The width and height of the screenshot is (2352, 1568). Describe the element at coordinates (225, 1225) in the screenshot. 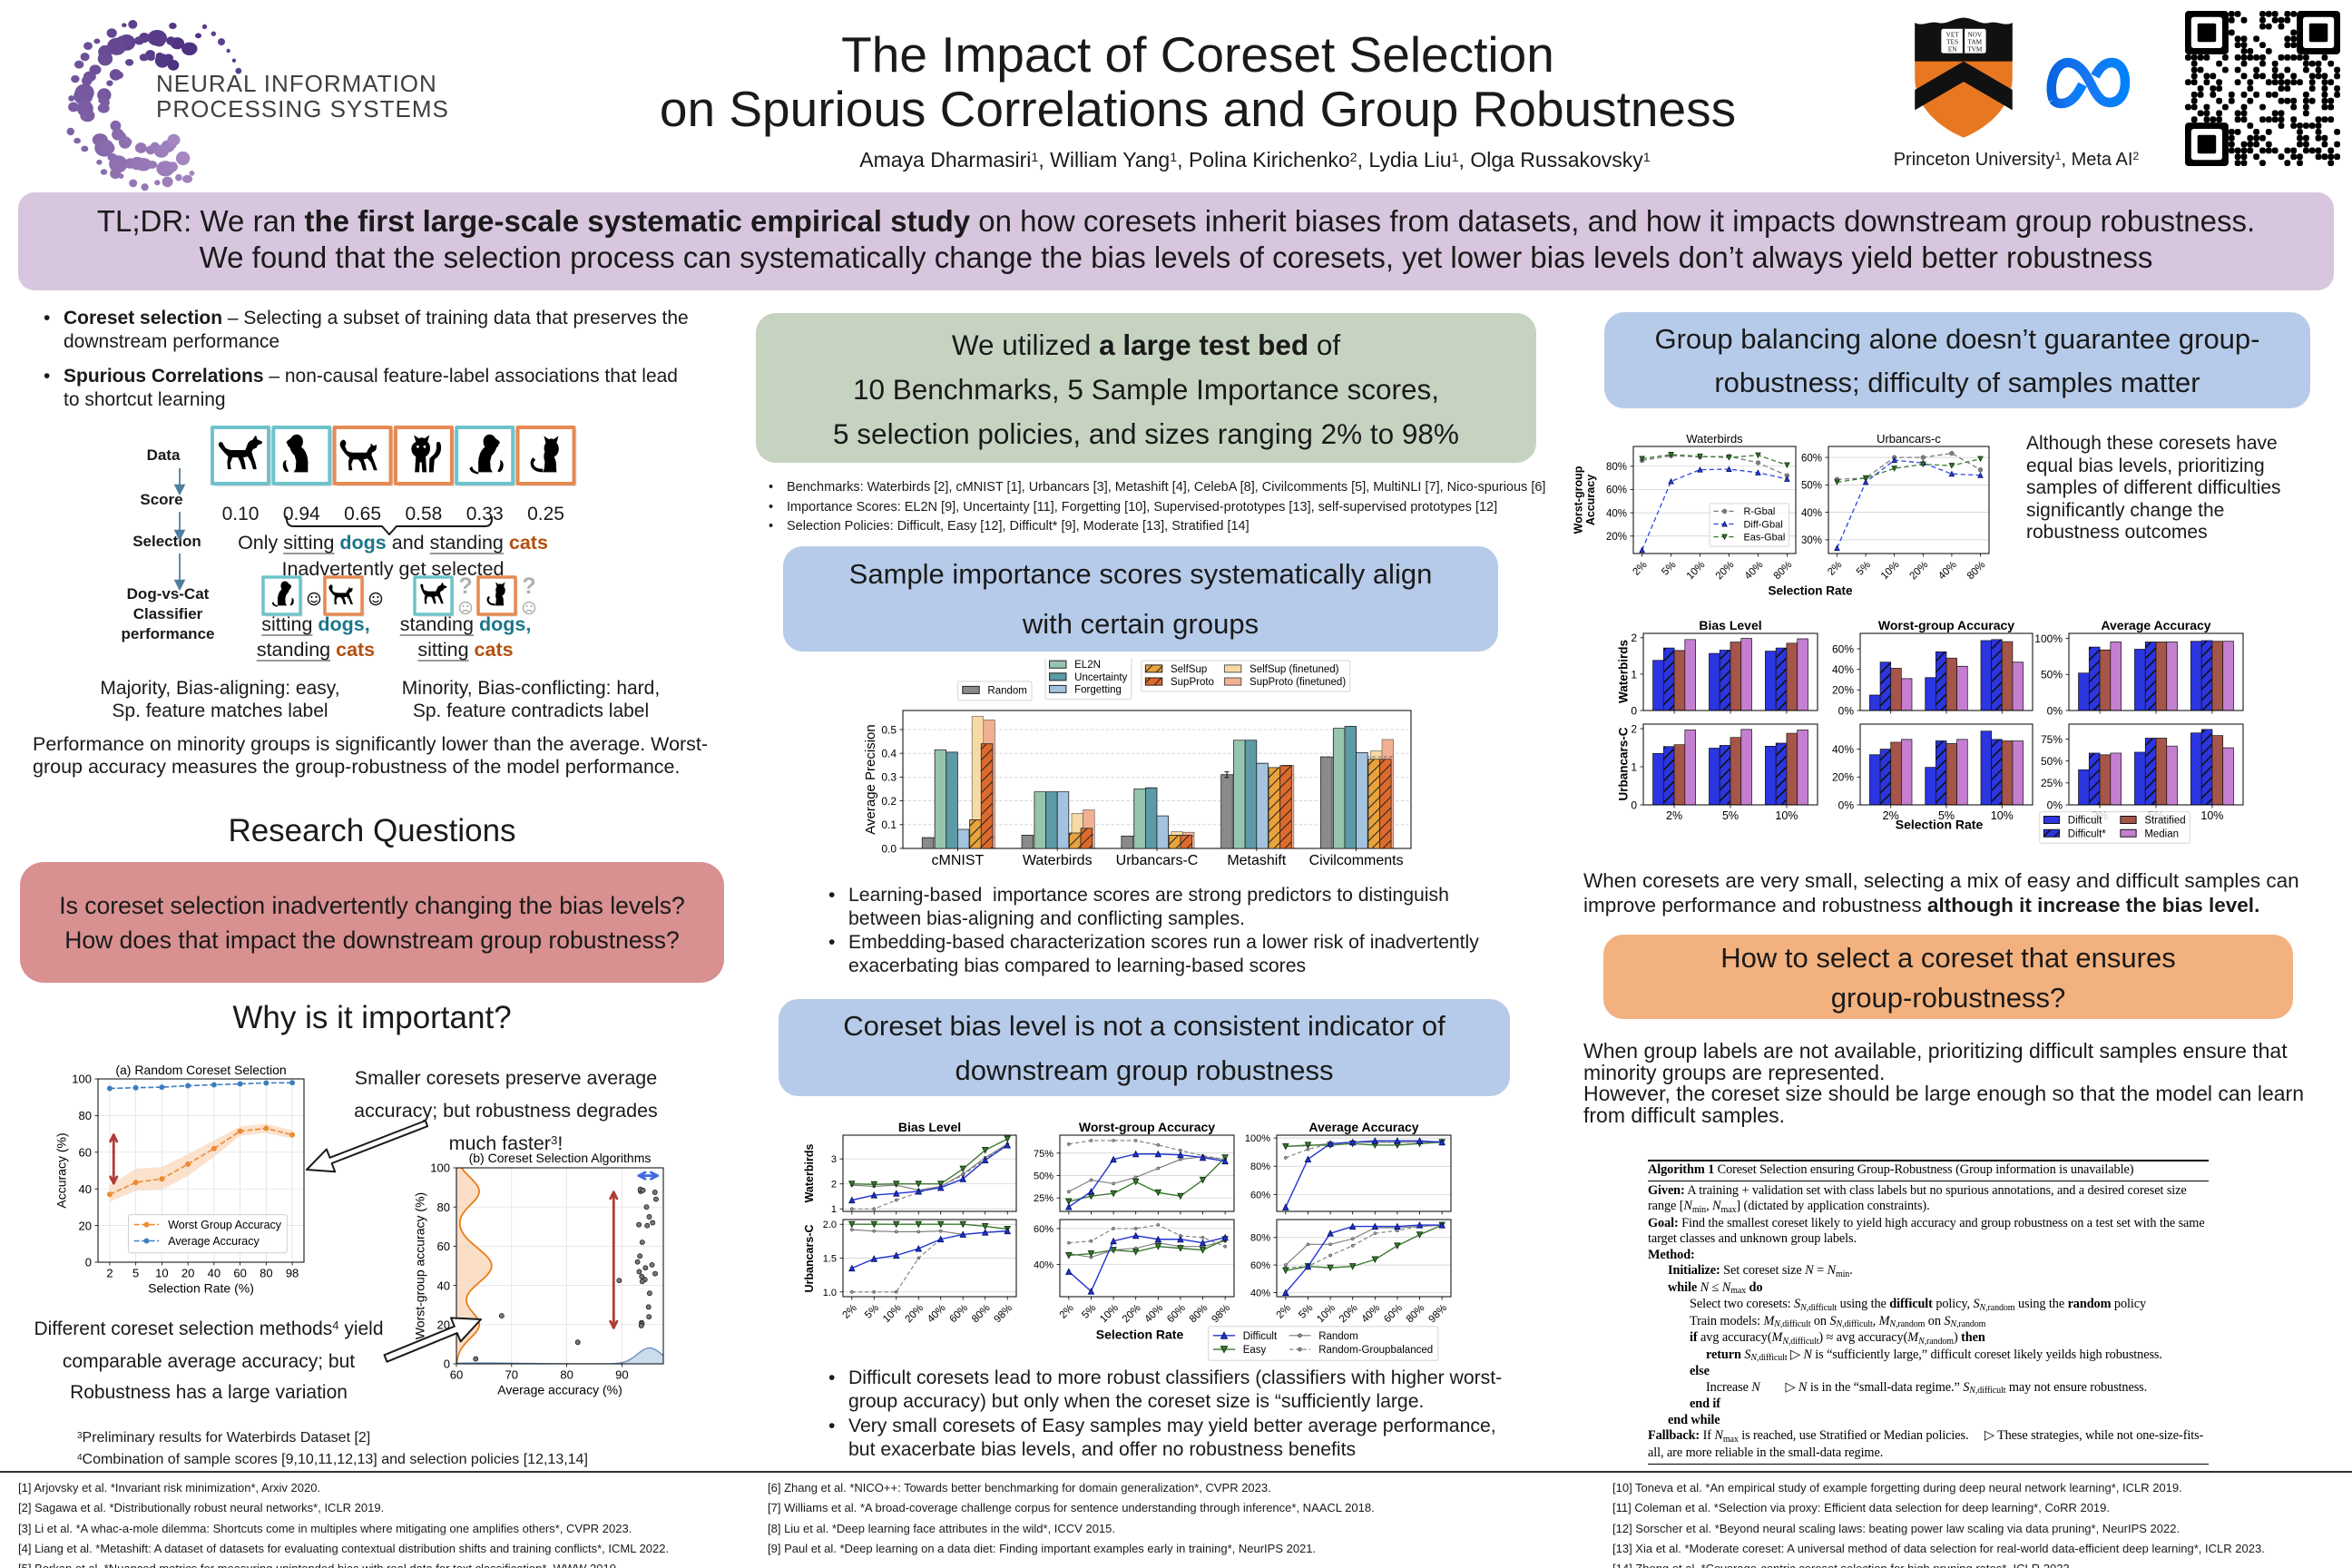

I see `svg-text: Worst Group Accuracy` at that location.